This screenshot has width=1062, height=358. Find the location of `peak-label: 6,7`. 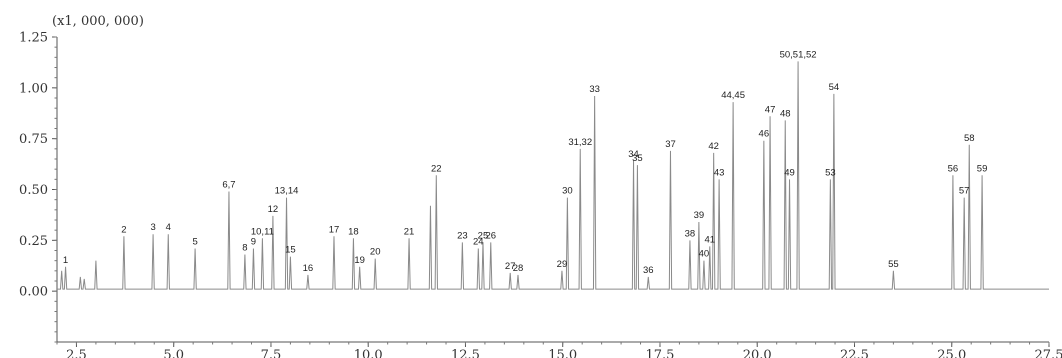

peak-label: 6,7 is located at coordinates (228, 185).